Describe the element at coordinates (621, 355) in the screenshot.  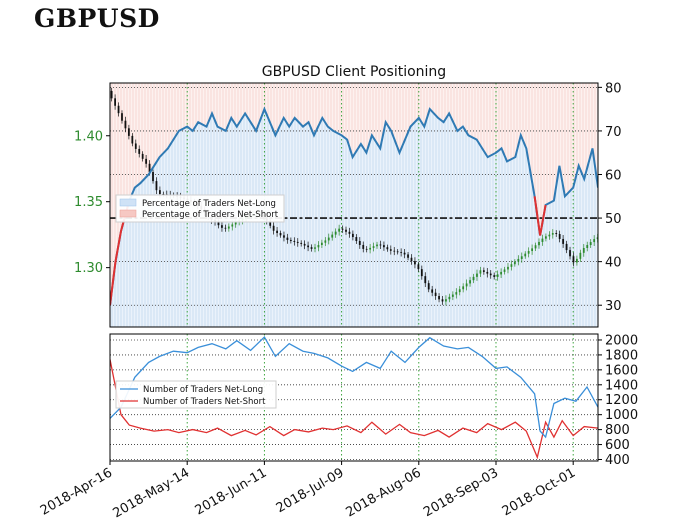
I see `count-tick-label: 1800` at that location.